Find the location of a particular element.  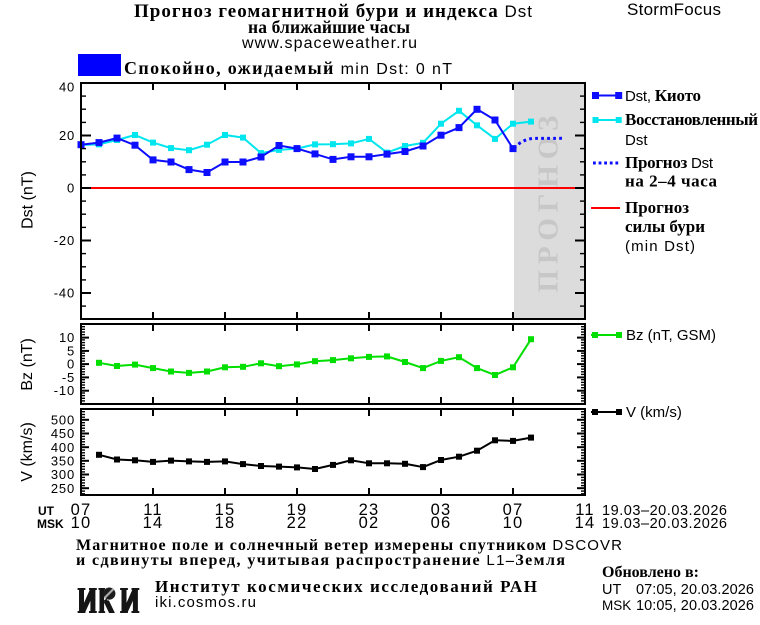

svg-text: 40 is located at coordinates (67, 87).